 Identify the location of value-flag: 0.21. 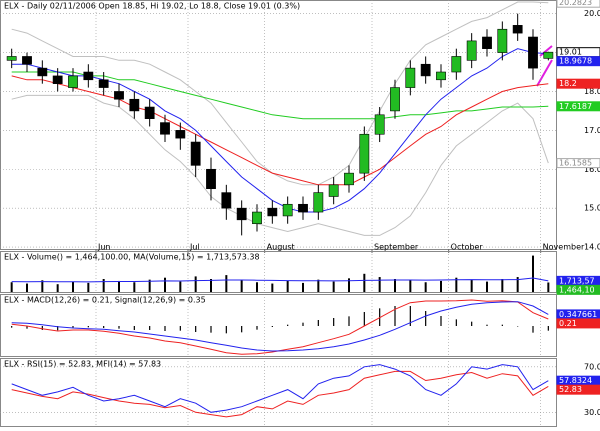
(568, 323).